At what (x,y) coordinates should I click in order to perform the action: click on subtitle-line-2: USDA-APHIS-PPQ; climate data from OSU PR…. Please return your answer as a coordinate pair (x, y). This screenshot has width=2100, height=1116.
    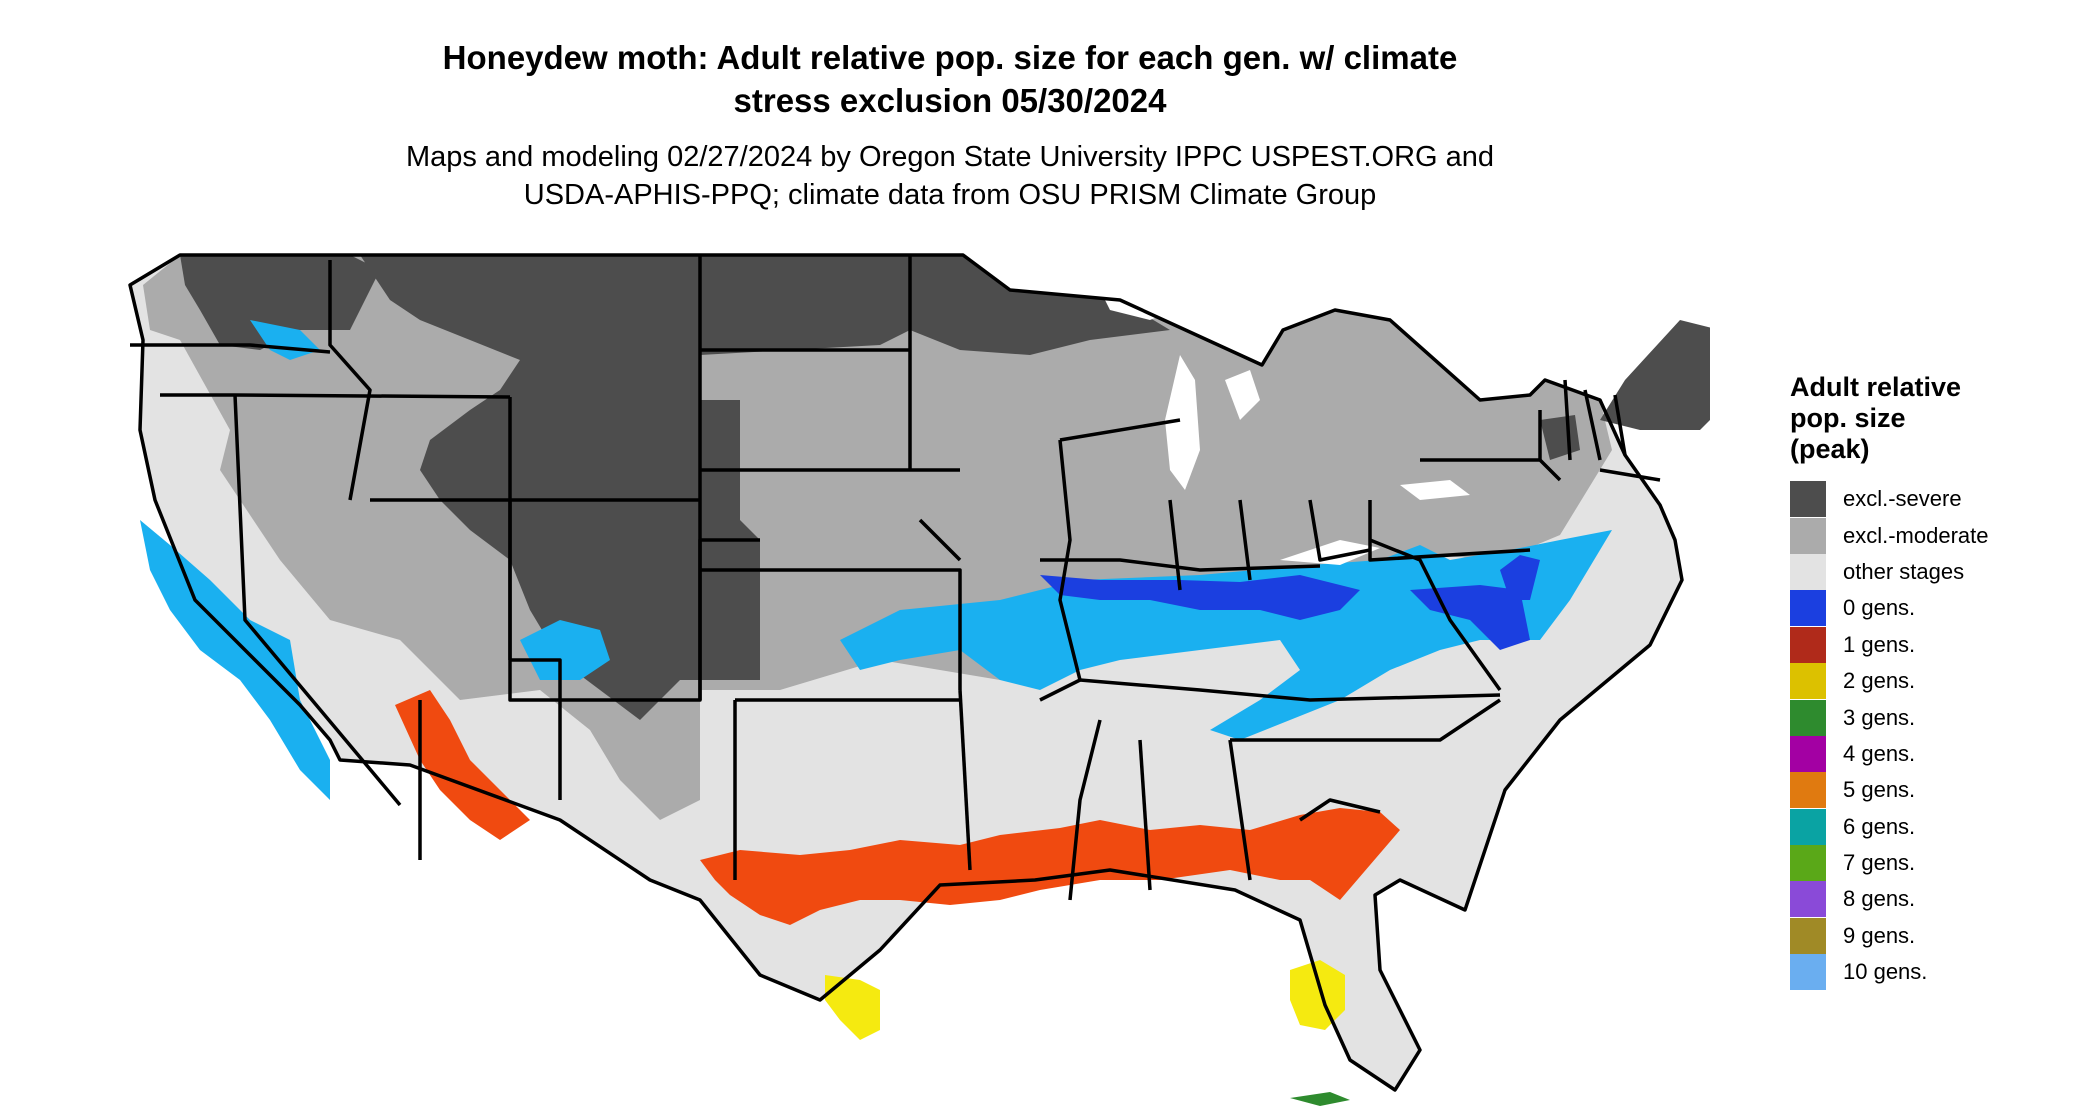
    Looking at the image, I should click on (950, 195).